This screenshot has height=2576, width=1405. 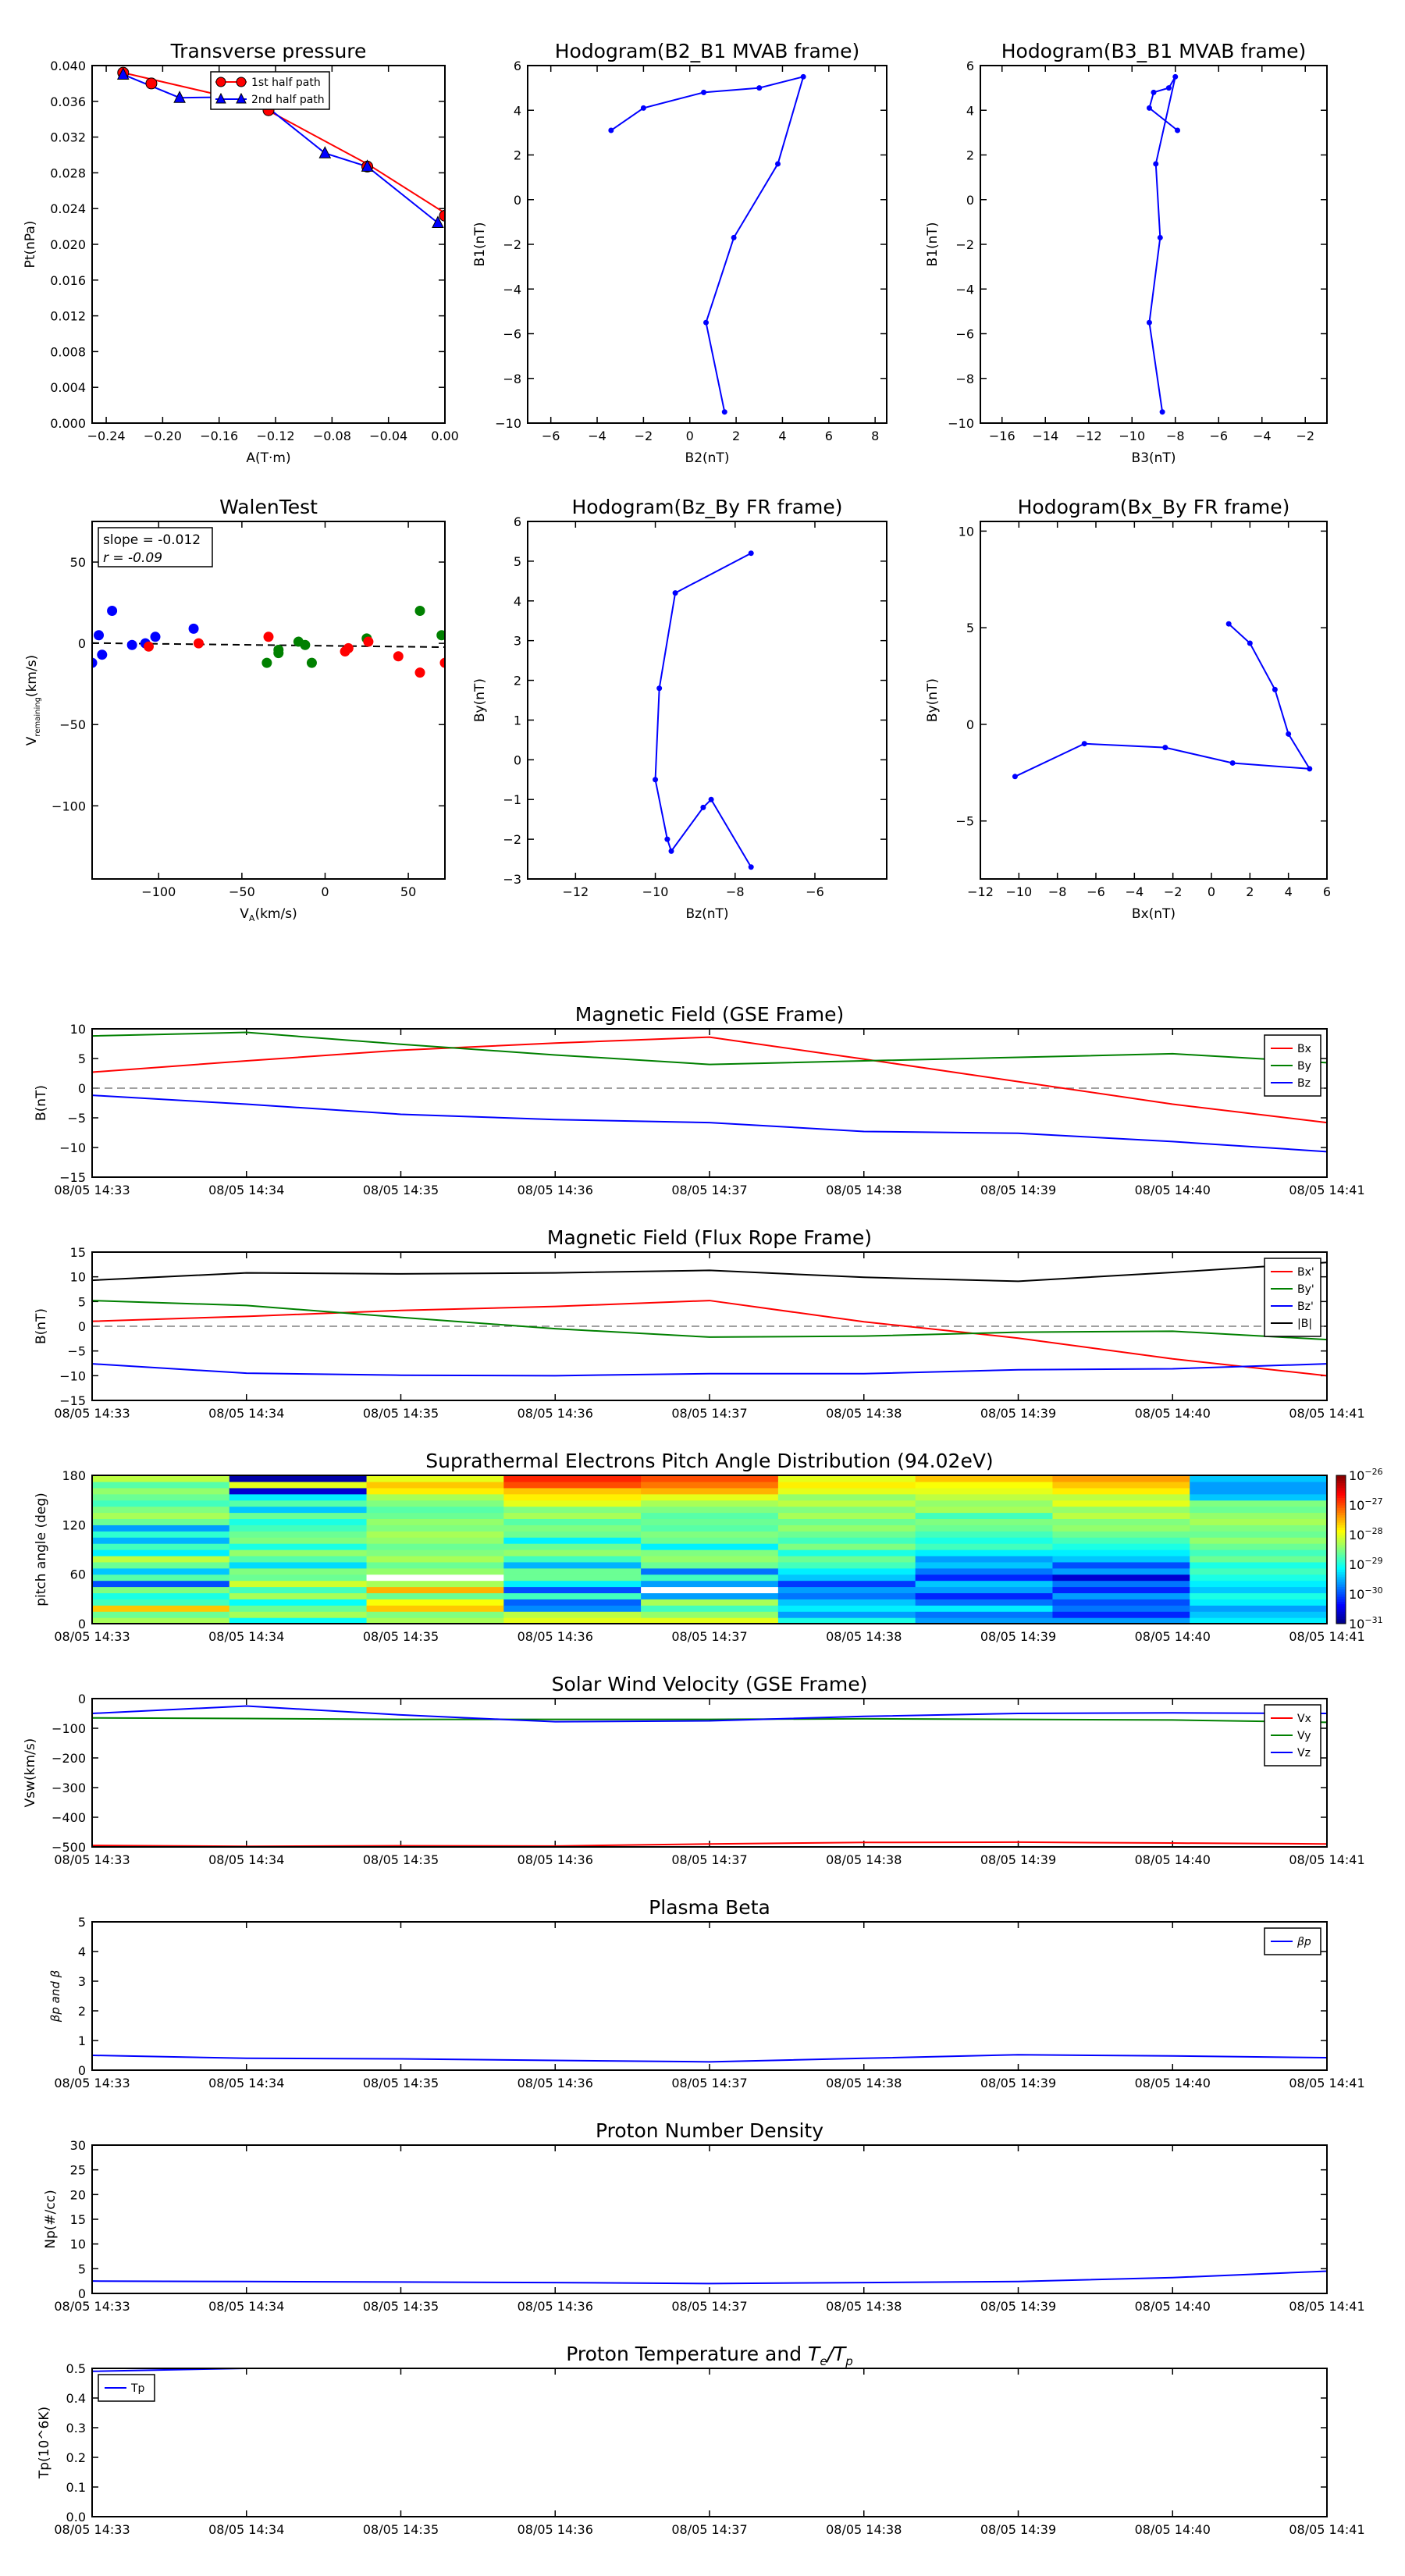 What do you see at coordinates (710, 2277) in the screenshot?
I see `series-line` at bounding box center [710, 2277].